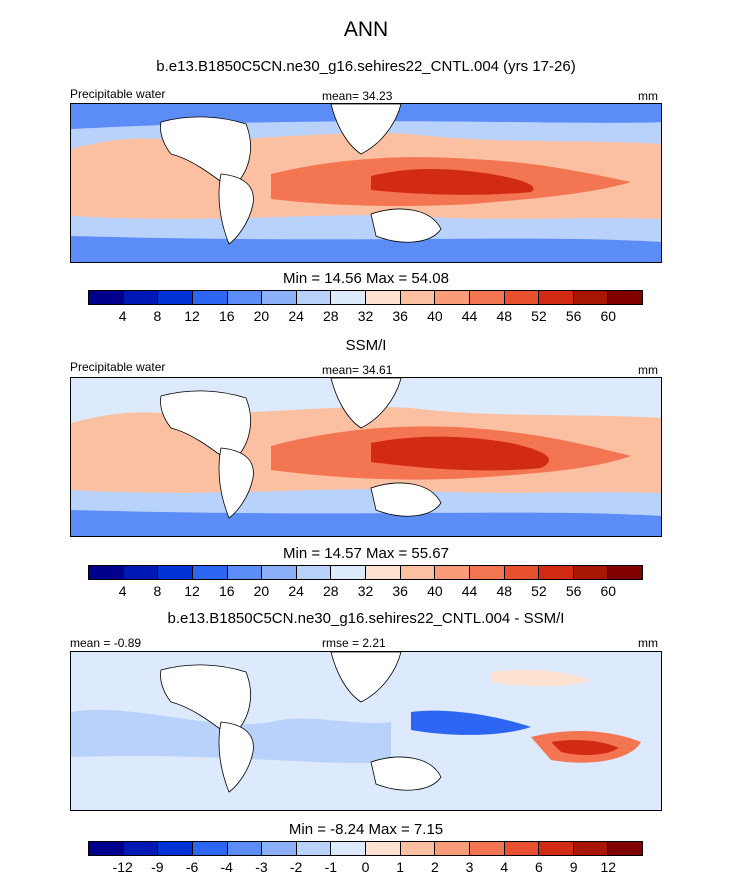  I want to click on diff-land-africa-south, so click(236, 757).